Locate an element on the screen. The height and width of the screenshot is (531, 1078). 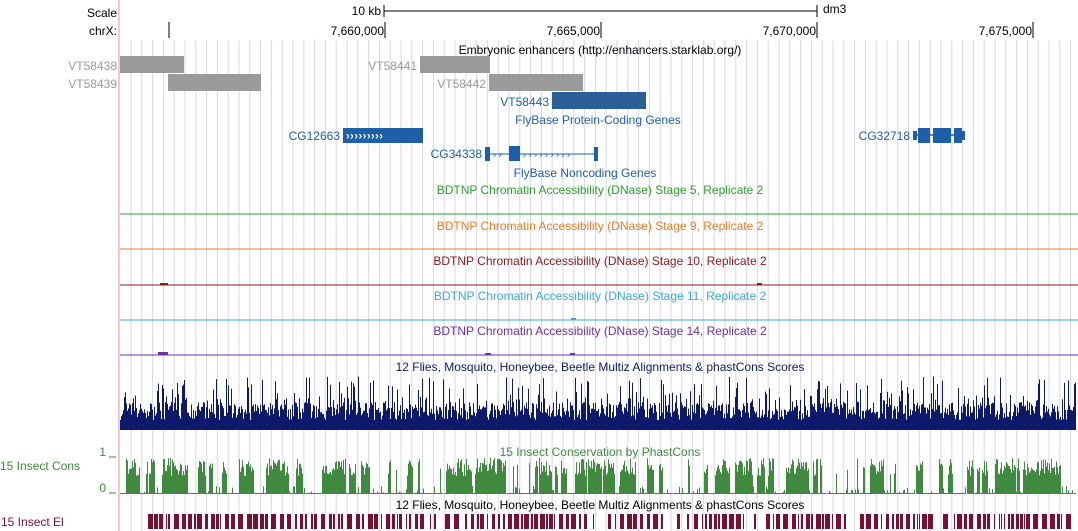
enhancer-label: VT58439 is located at coordinates (92, 84).